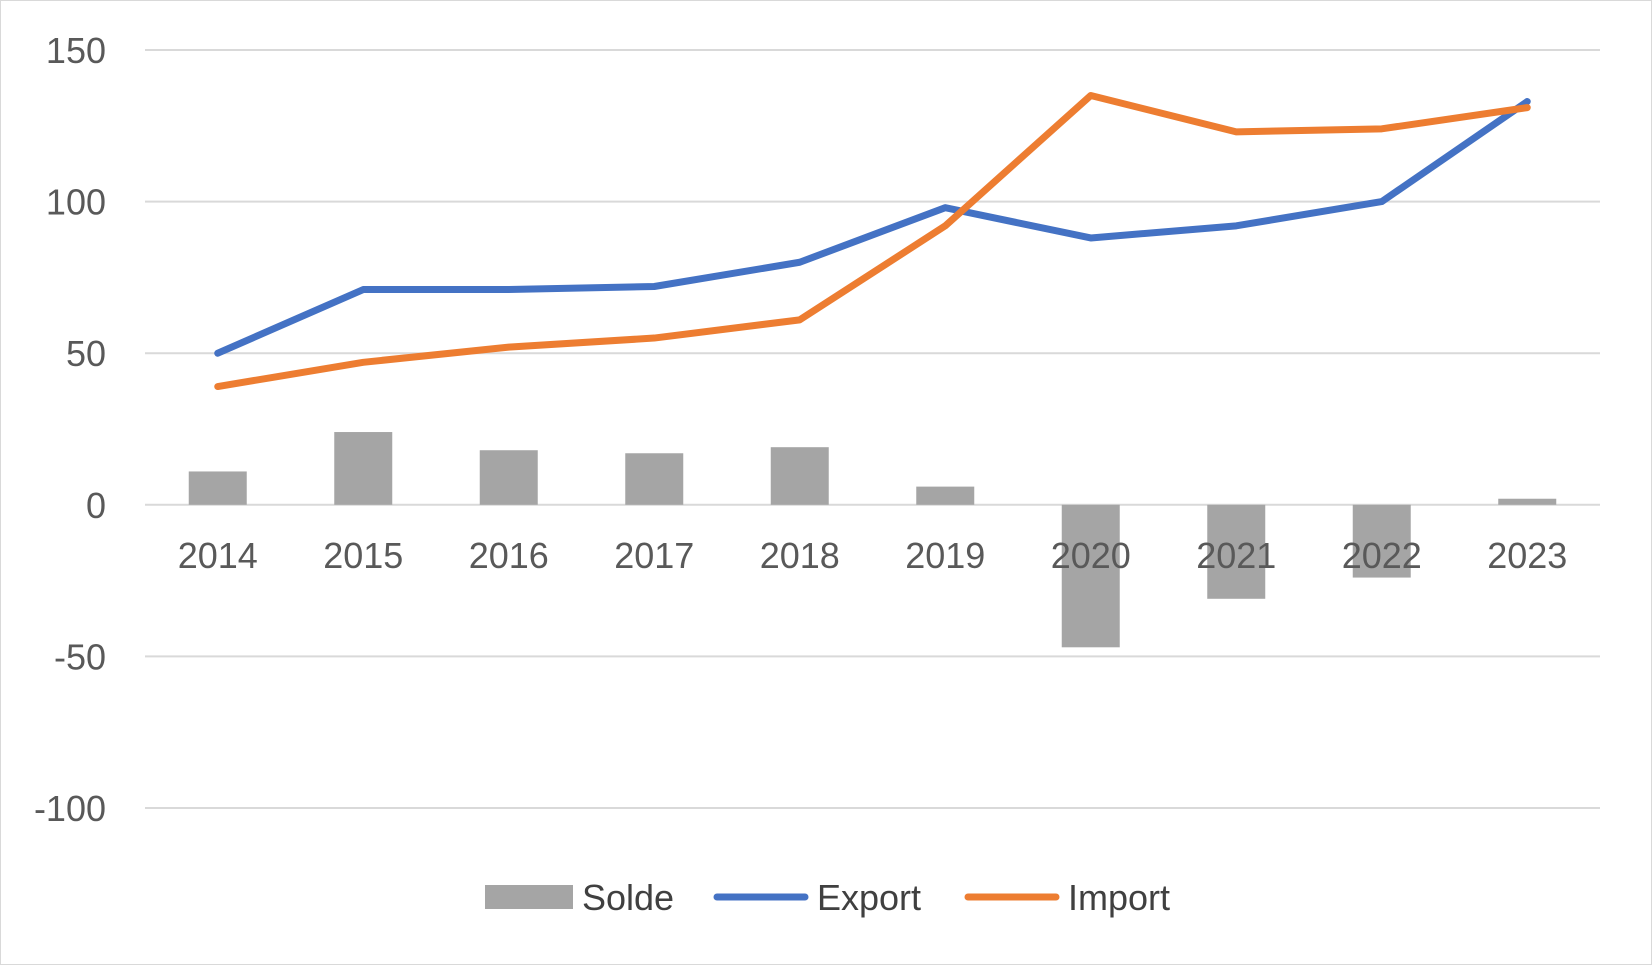  Describe the element at coordinates (76, 50) in the screenshot. I see `y-tick-label: 150` at that location.